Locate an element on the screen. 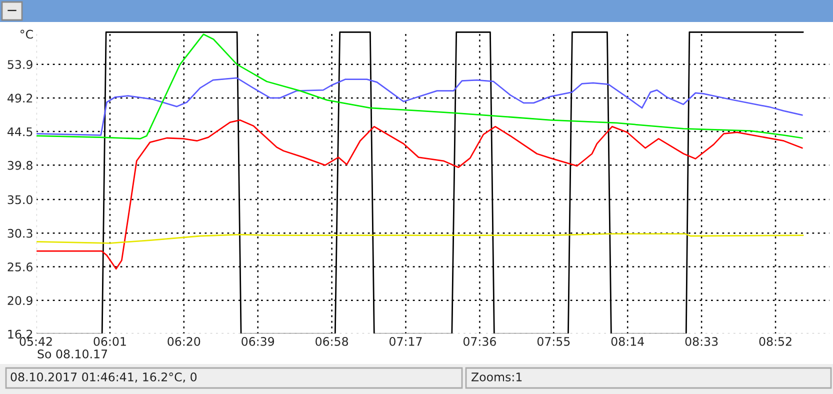 The height and width of the screenshot is (394, 833). y-tick-label: 44.5 is located at coordinates (20, 131).